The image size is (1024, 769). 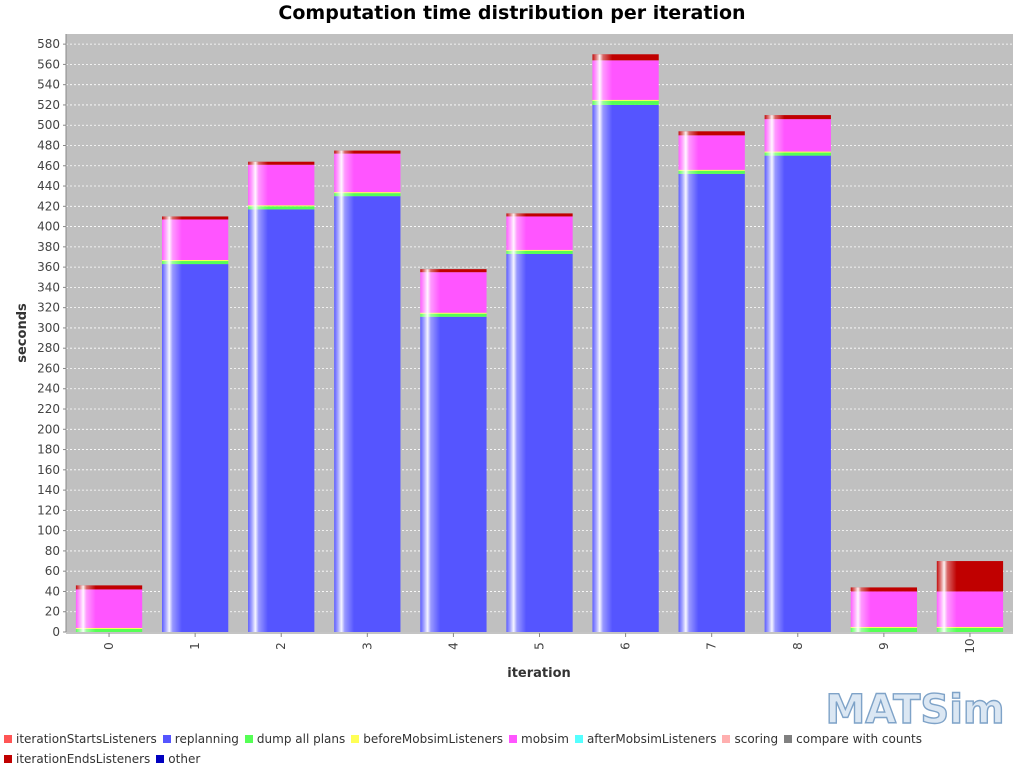 What do you see at coordinates (281, 646) in the screenshot?
I see `x-tick-label: 2` at bounding box center [281, 646].